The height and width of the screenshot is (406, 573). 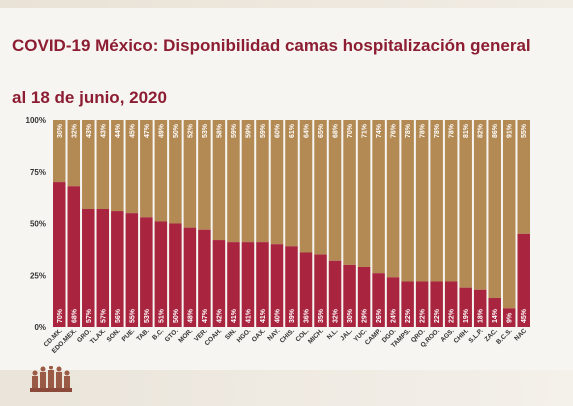 I want to click on data-label-occupied: 22%, so click(x=408, y=315).